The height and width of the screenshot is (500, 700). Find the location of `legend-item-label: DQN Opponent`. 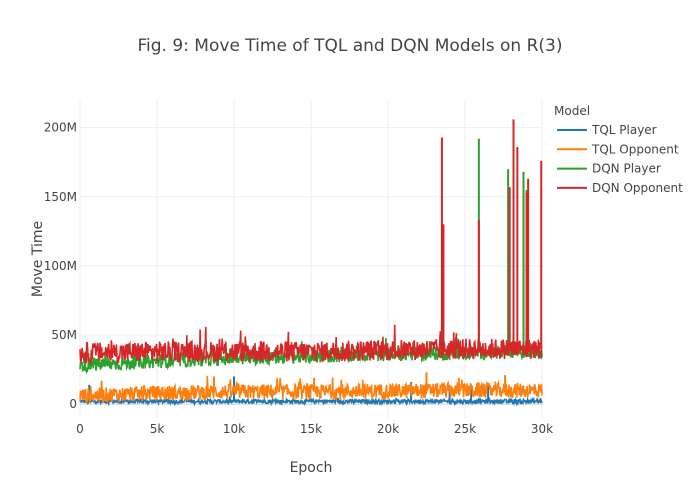

legend-item-label: DQN Opponent is located at coordinates (637, 188).